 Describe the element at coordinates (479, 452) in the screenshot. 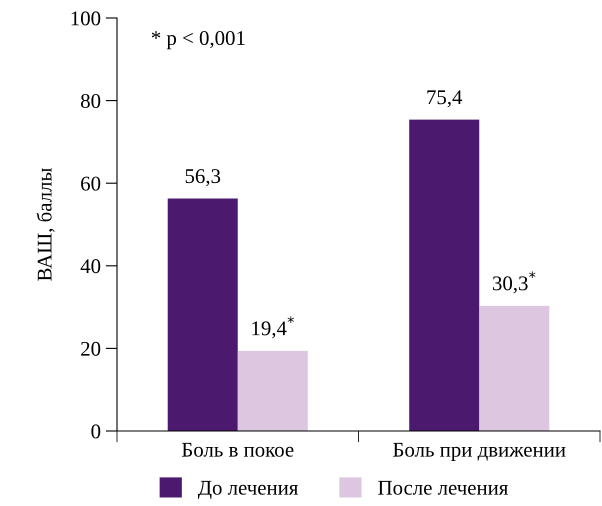

I see `x-tick-label: Боль при движении` at that location.